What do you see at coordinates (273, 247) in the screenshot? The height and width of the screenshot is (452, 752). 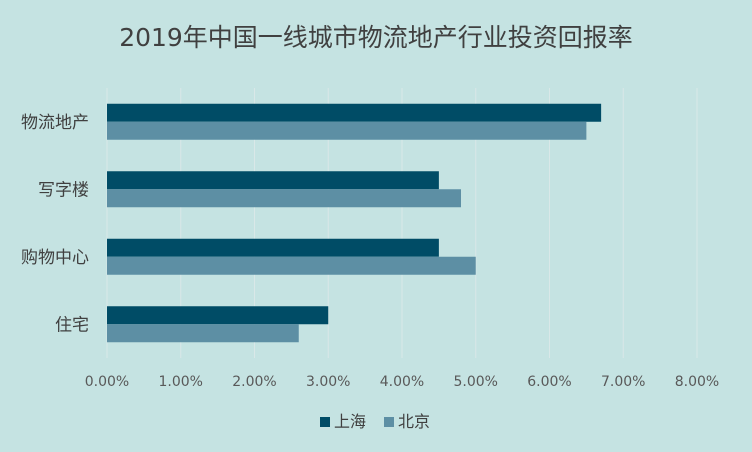 I see `bar-上海-购物中心` at bounding box center [273, 247].